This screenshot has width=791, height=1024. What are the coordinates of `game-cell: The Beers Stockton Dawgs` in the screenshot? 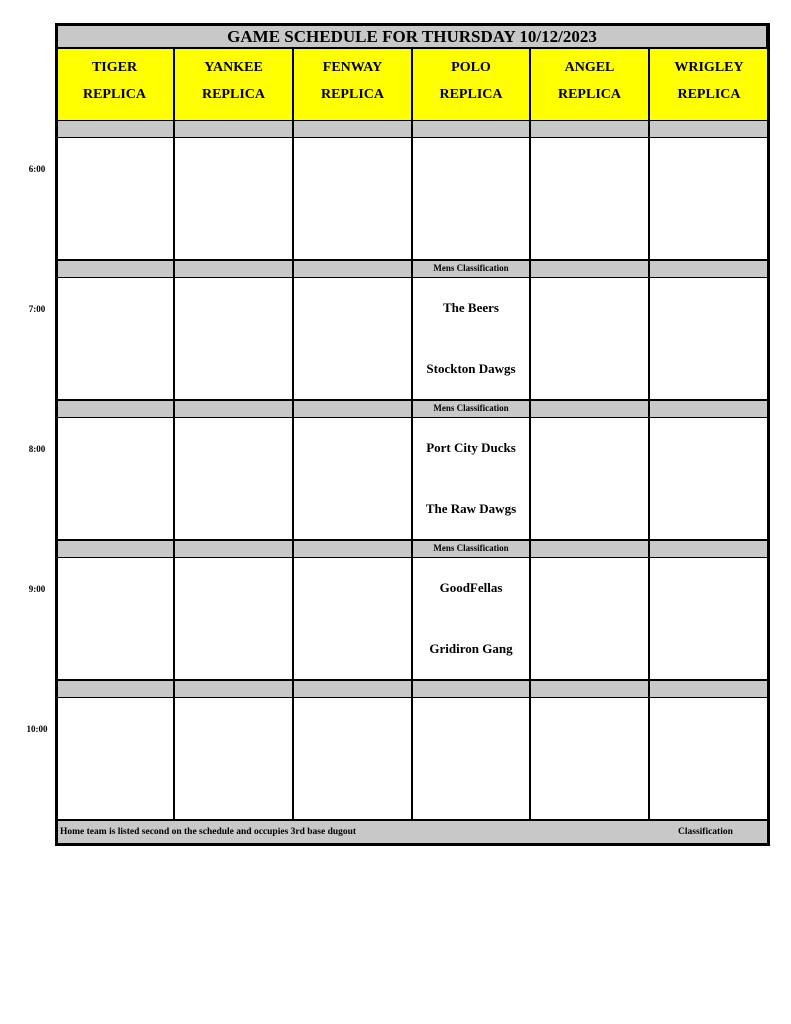 It's located at (471, 338).